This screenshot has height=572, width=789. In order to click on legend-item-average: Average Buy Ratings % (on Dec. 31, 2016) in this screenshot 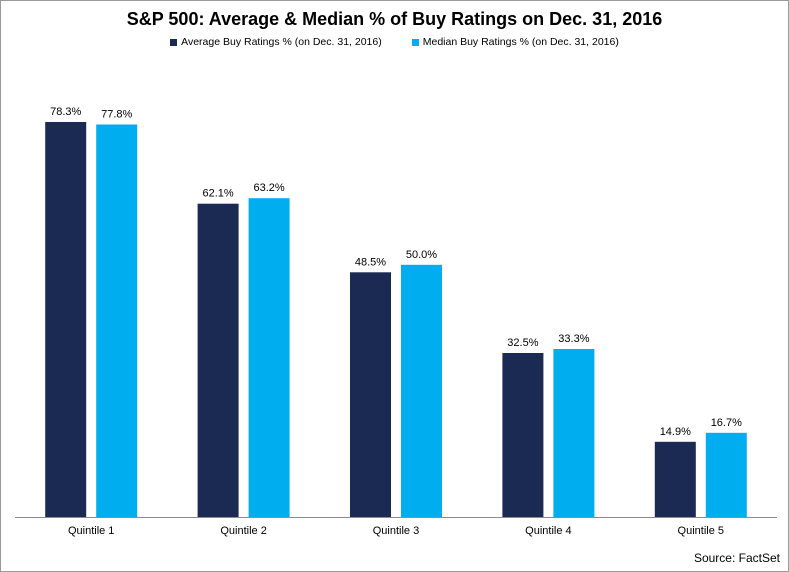, I will do `click(276, 42)`.